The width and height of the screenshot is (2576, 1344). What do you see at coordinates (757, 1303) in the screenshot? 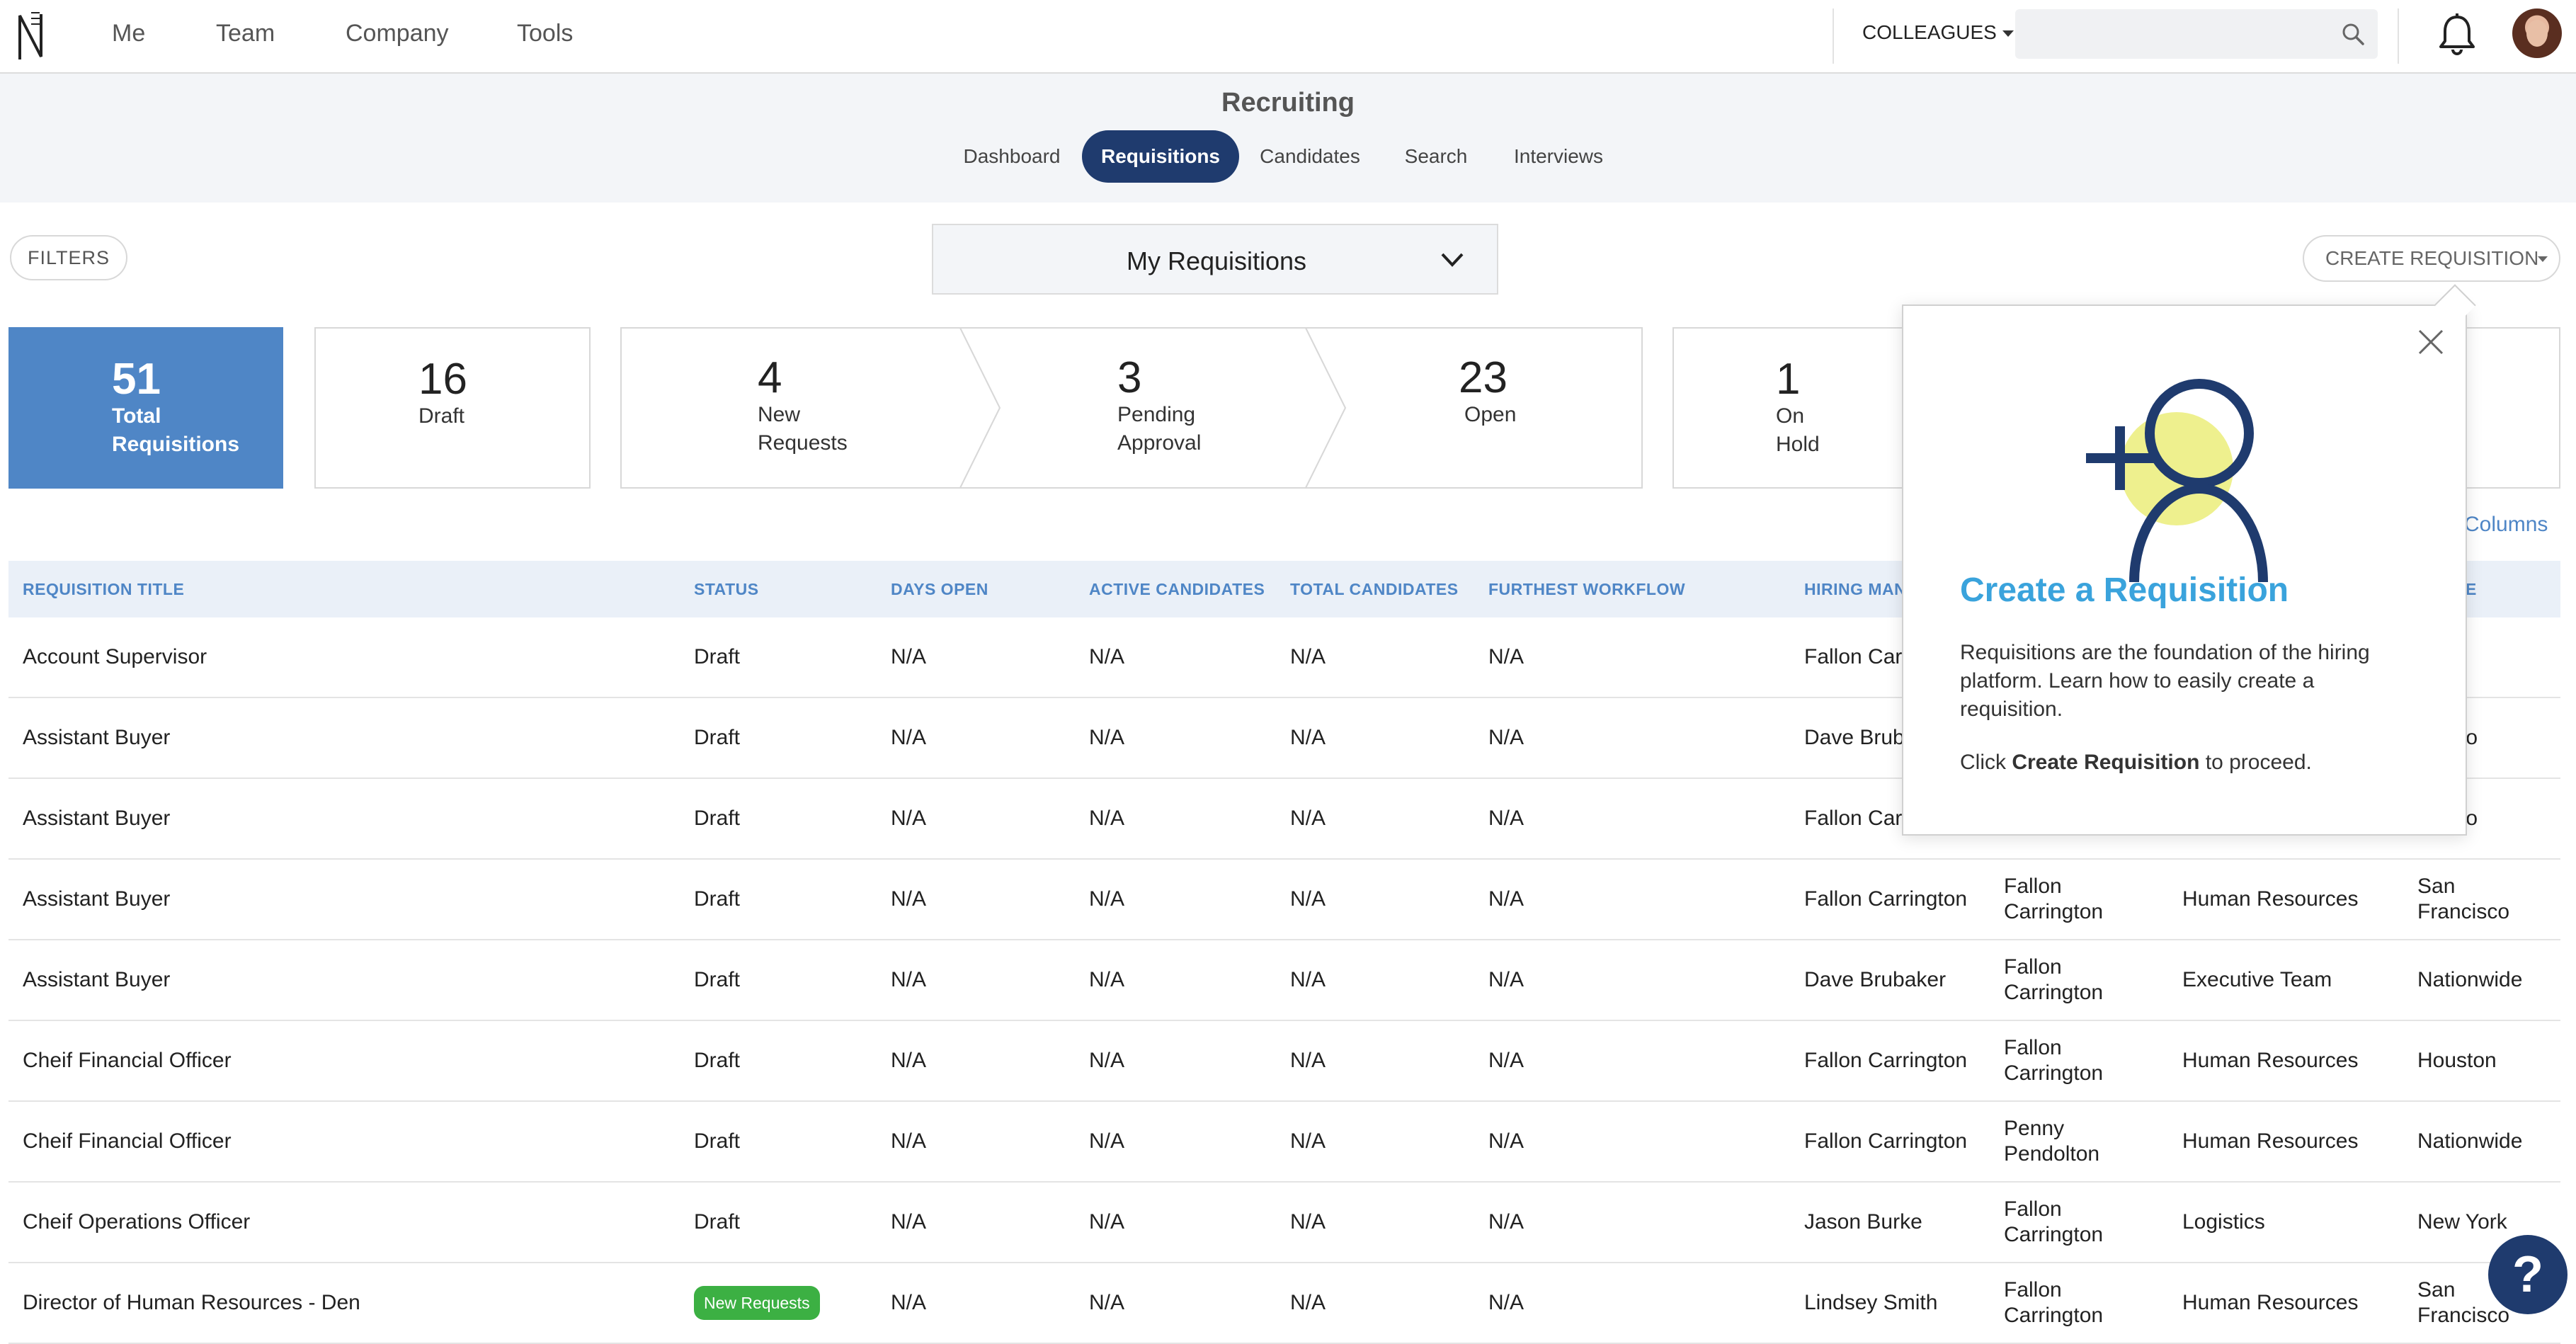
I see `status-badge: New Requests` at bounding box center [757, 1303].